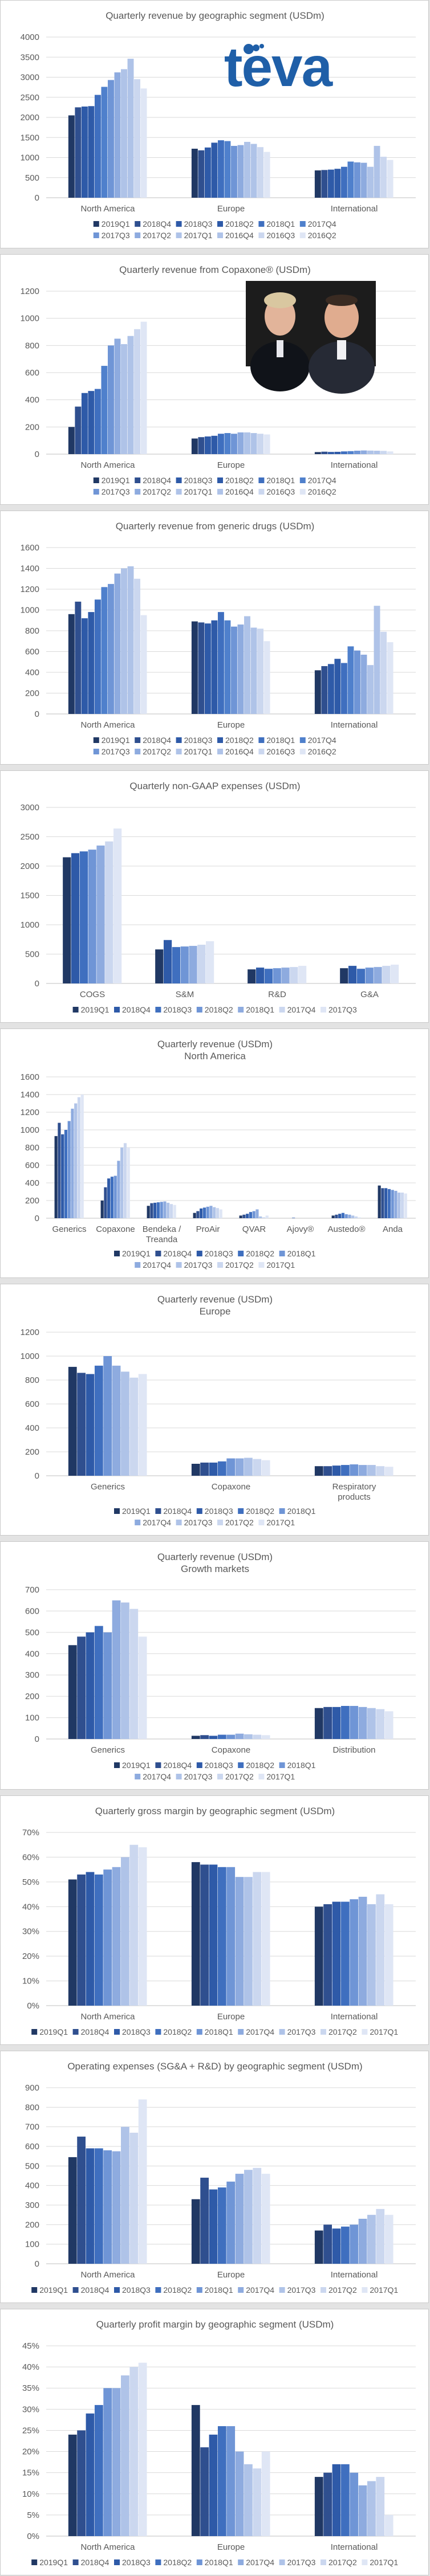  What do you see at coordinates (276, 1776) in the screenshot?
I see `legend-item: 2017Q1` at bounding box center [276, 1776].